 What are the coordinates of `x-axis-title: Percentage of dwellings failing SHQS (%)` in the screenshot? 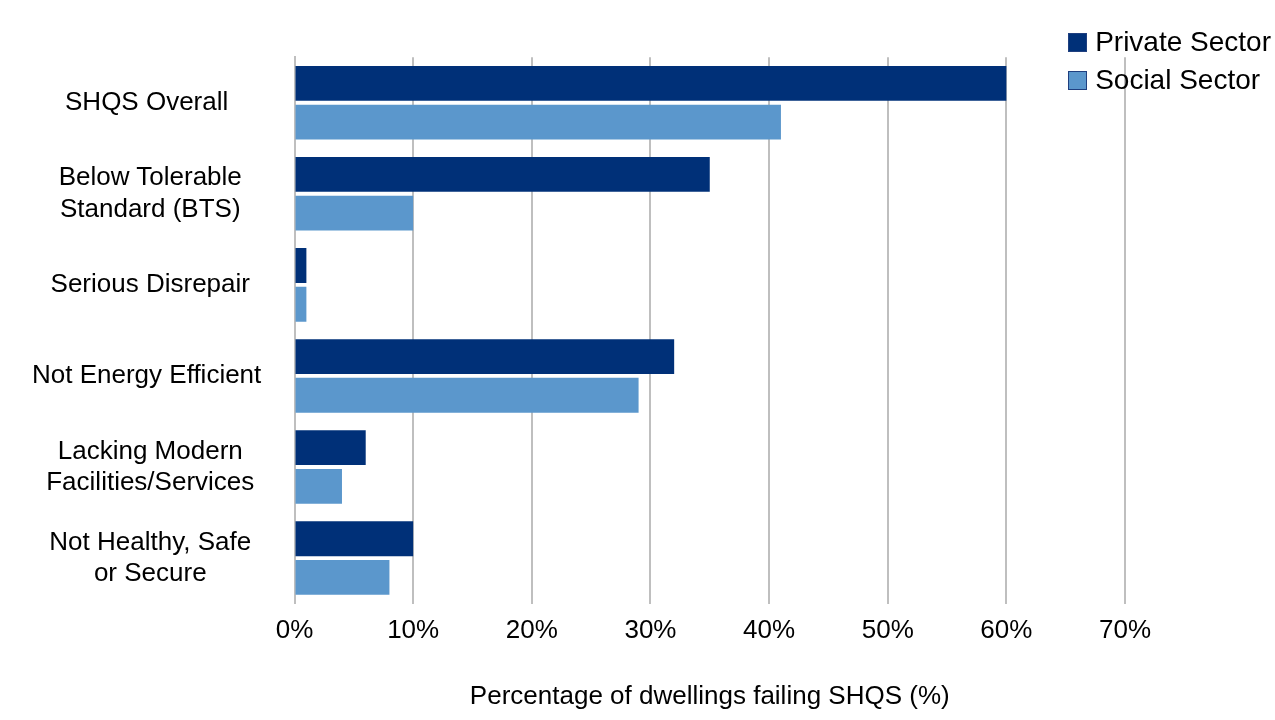 It's located at (709, 694).